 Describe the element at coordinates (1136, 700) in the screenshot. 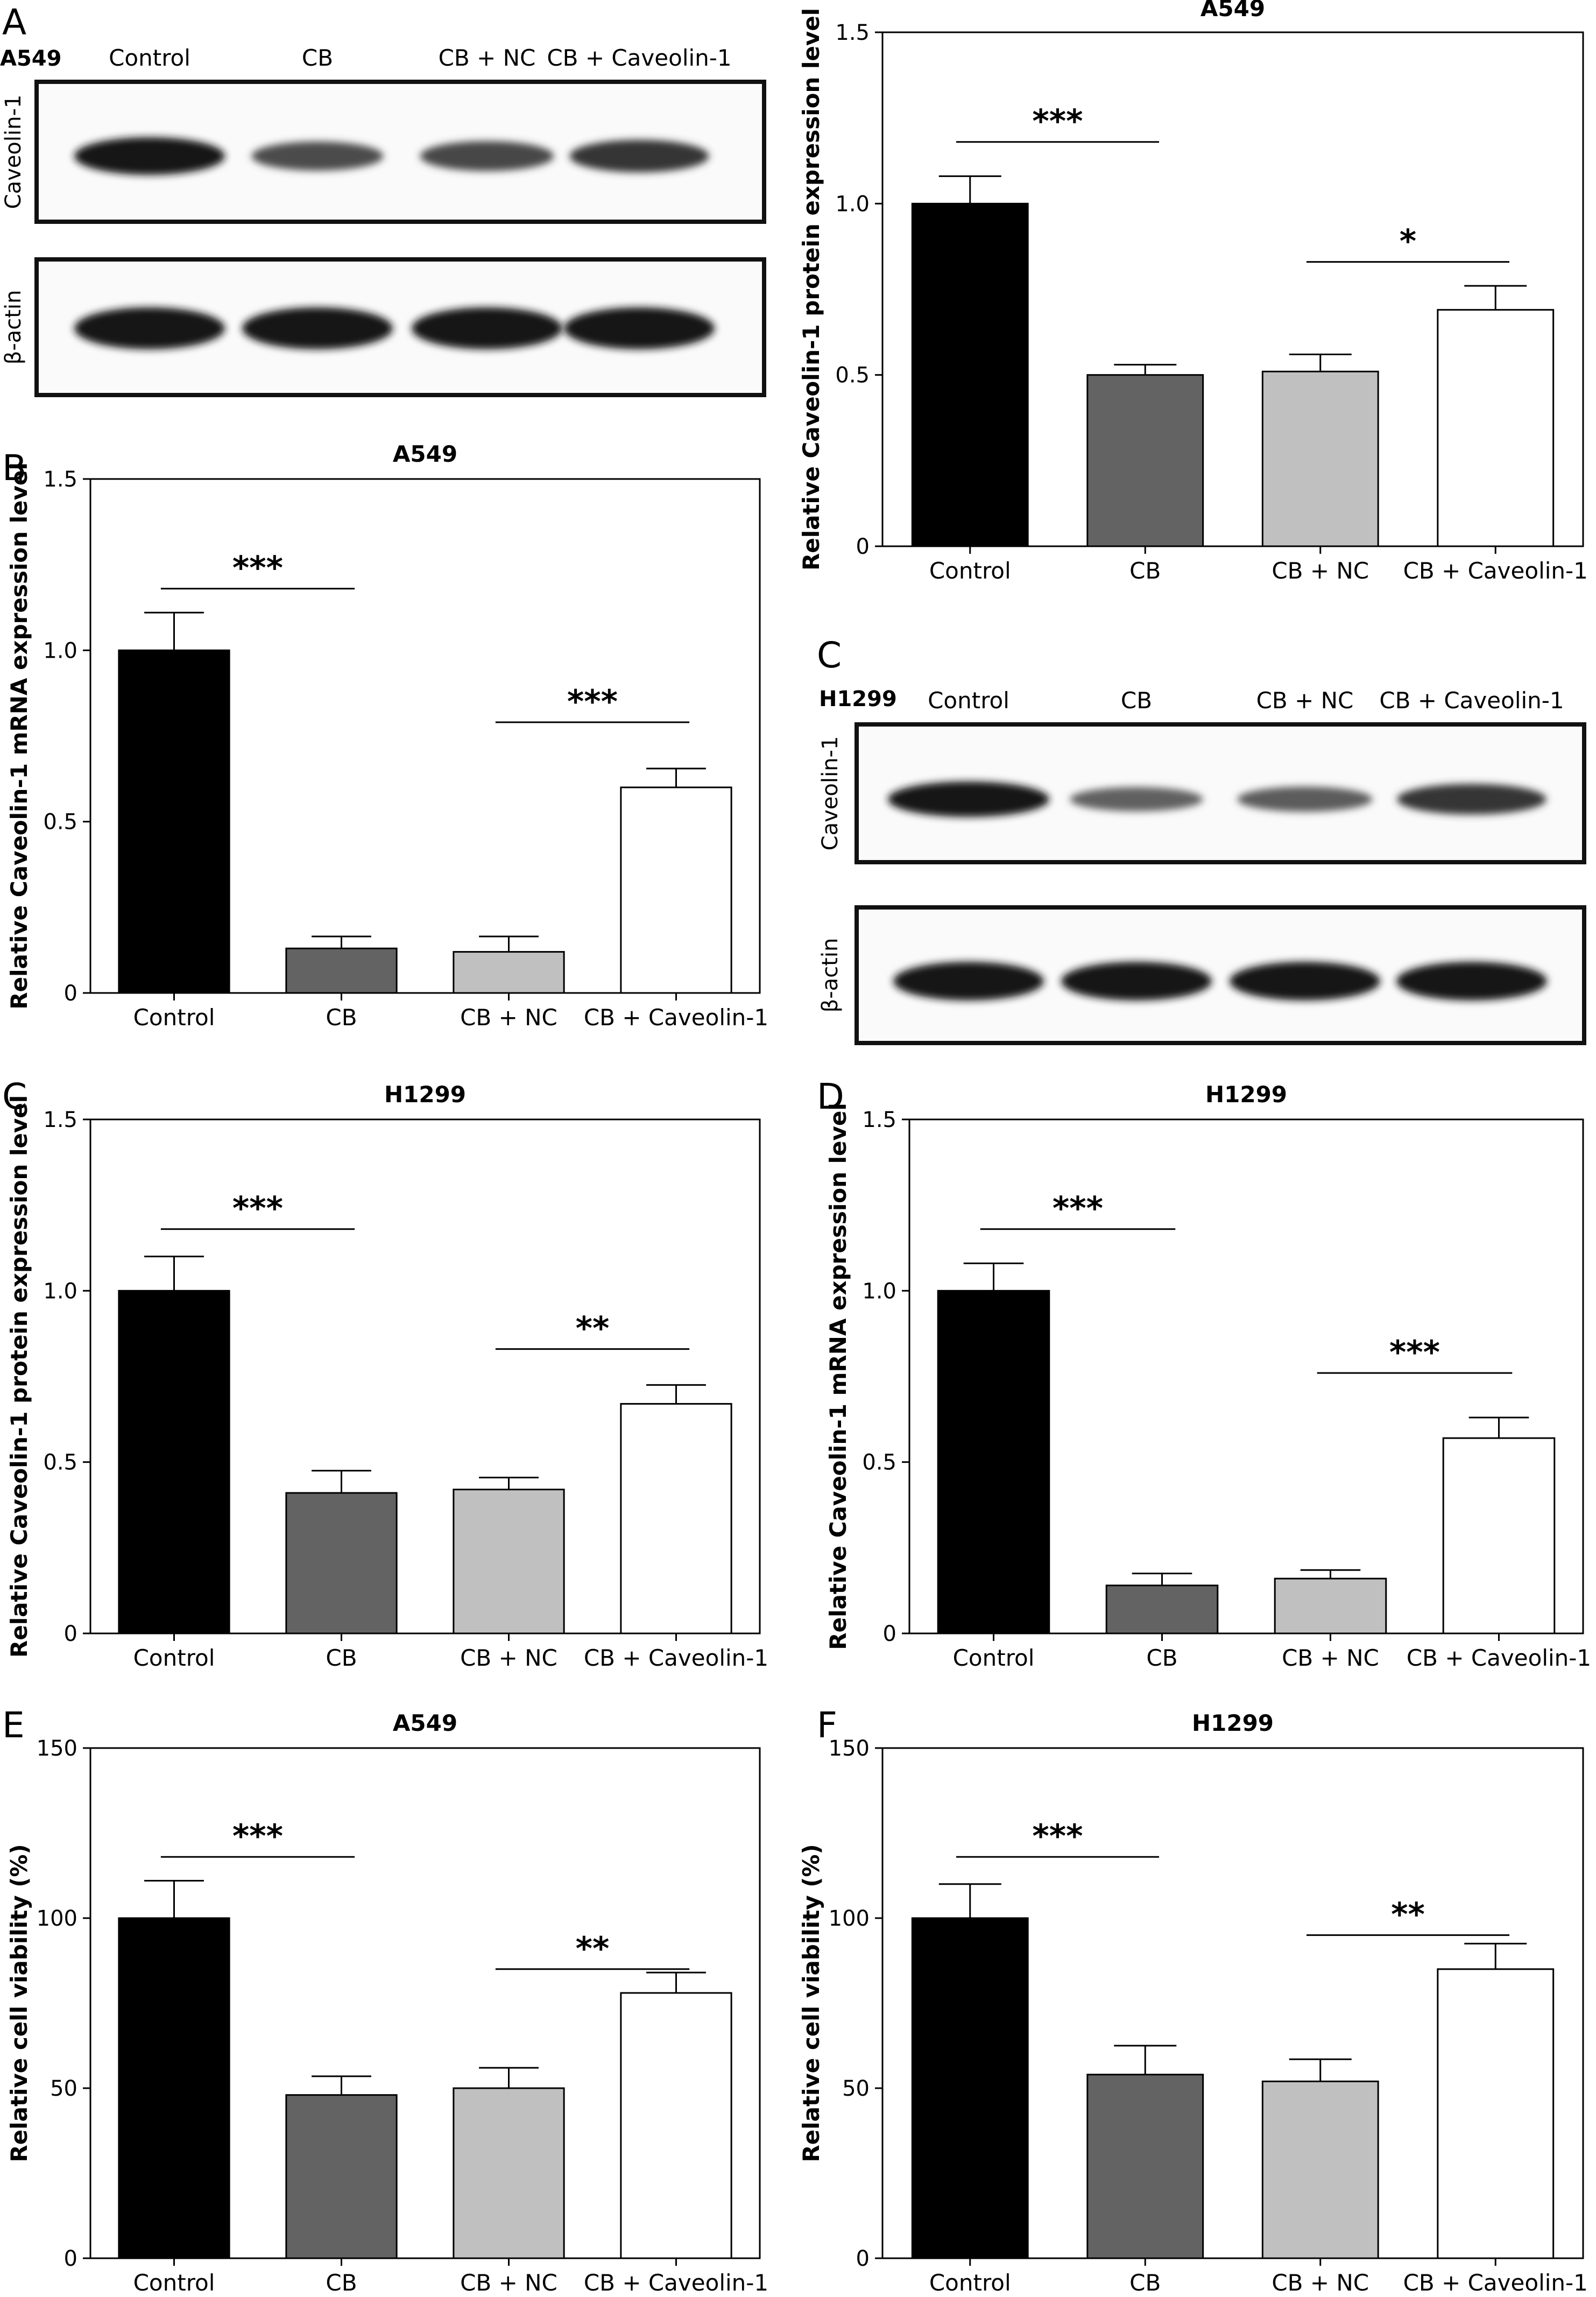

I see `blot-h1299-lane-cb: CB` at that location.